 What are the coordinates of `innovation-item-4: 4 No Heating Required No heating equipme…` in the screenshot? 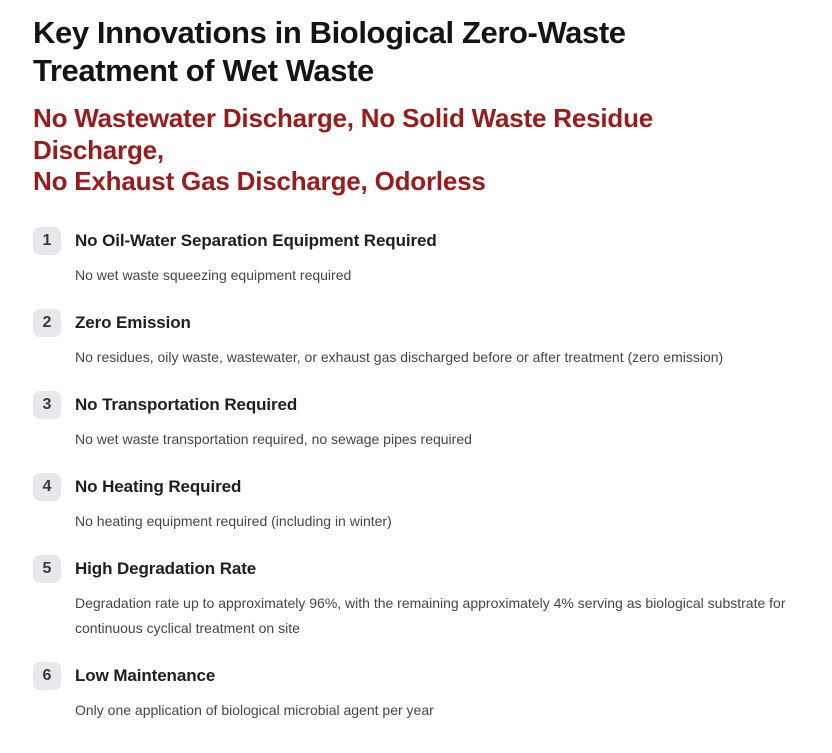 It's located at (411, 503).